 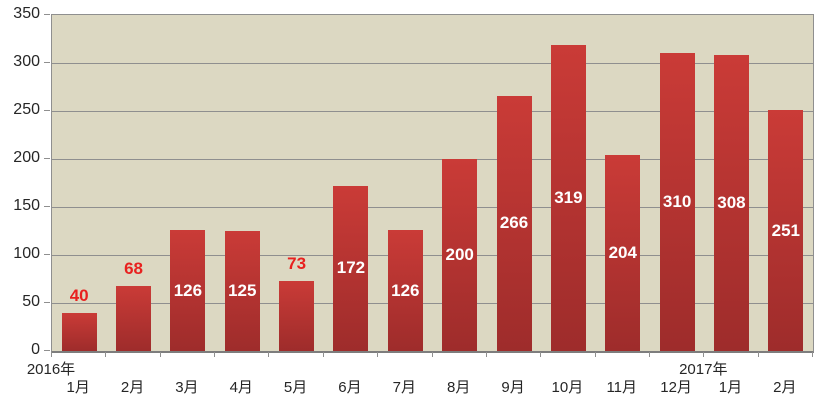 I want to click on bar-value-label: 310, so click(x=677, y=202).